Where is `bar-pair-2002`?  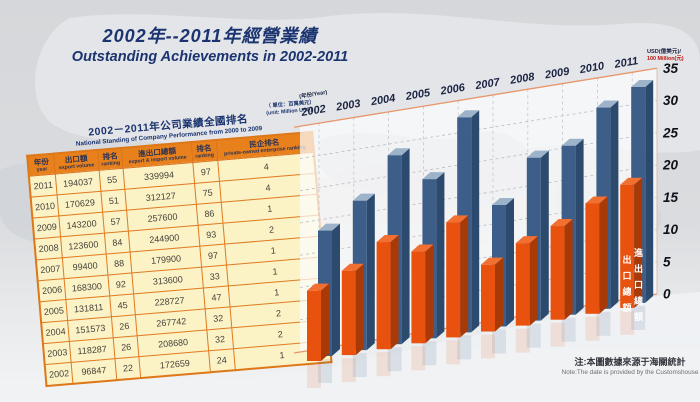 bar-pair-2002 is located at coordinates (323, 305).